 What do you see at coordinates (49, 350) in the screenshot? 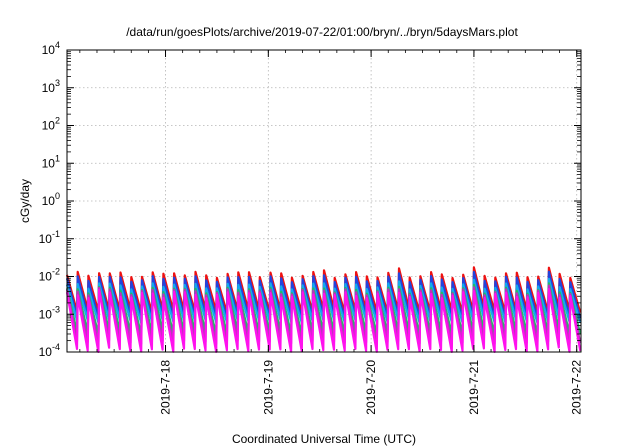
I see `y-tick-label: 10⁻⁴` at bounding box center [49, 350].